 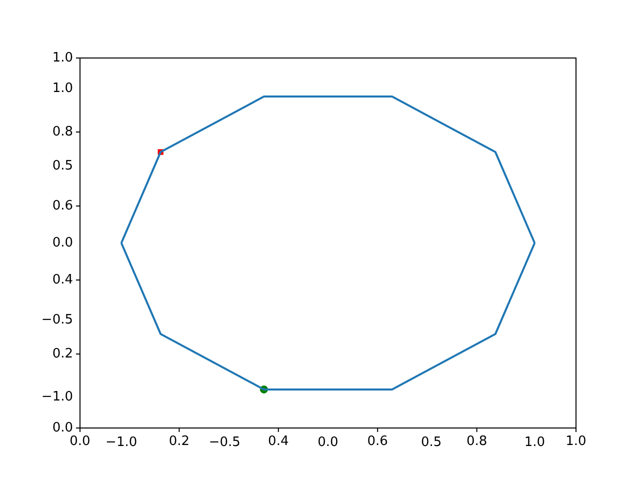 What do you see at coordinates (62, 206) in the screenshot?
I see `y2-tick-label: 0.6` at bounding box center [62, 206].